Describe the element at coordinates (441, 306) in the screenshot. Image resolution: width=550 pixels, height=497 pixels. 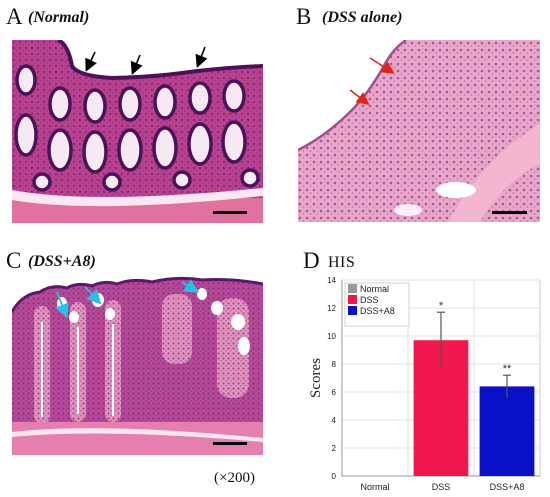
I see `significance-marker: *` at that location.